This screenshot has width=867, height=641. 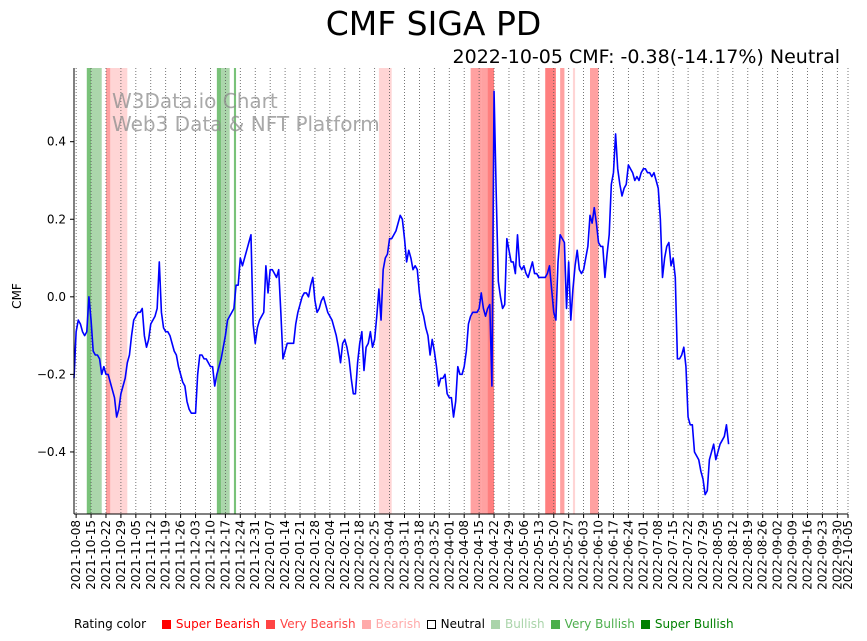 I want to click on x-tick-label: 2022-05-06, so click(x=524, y=555).